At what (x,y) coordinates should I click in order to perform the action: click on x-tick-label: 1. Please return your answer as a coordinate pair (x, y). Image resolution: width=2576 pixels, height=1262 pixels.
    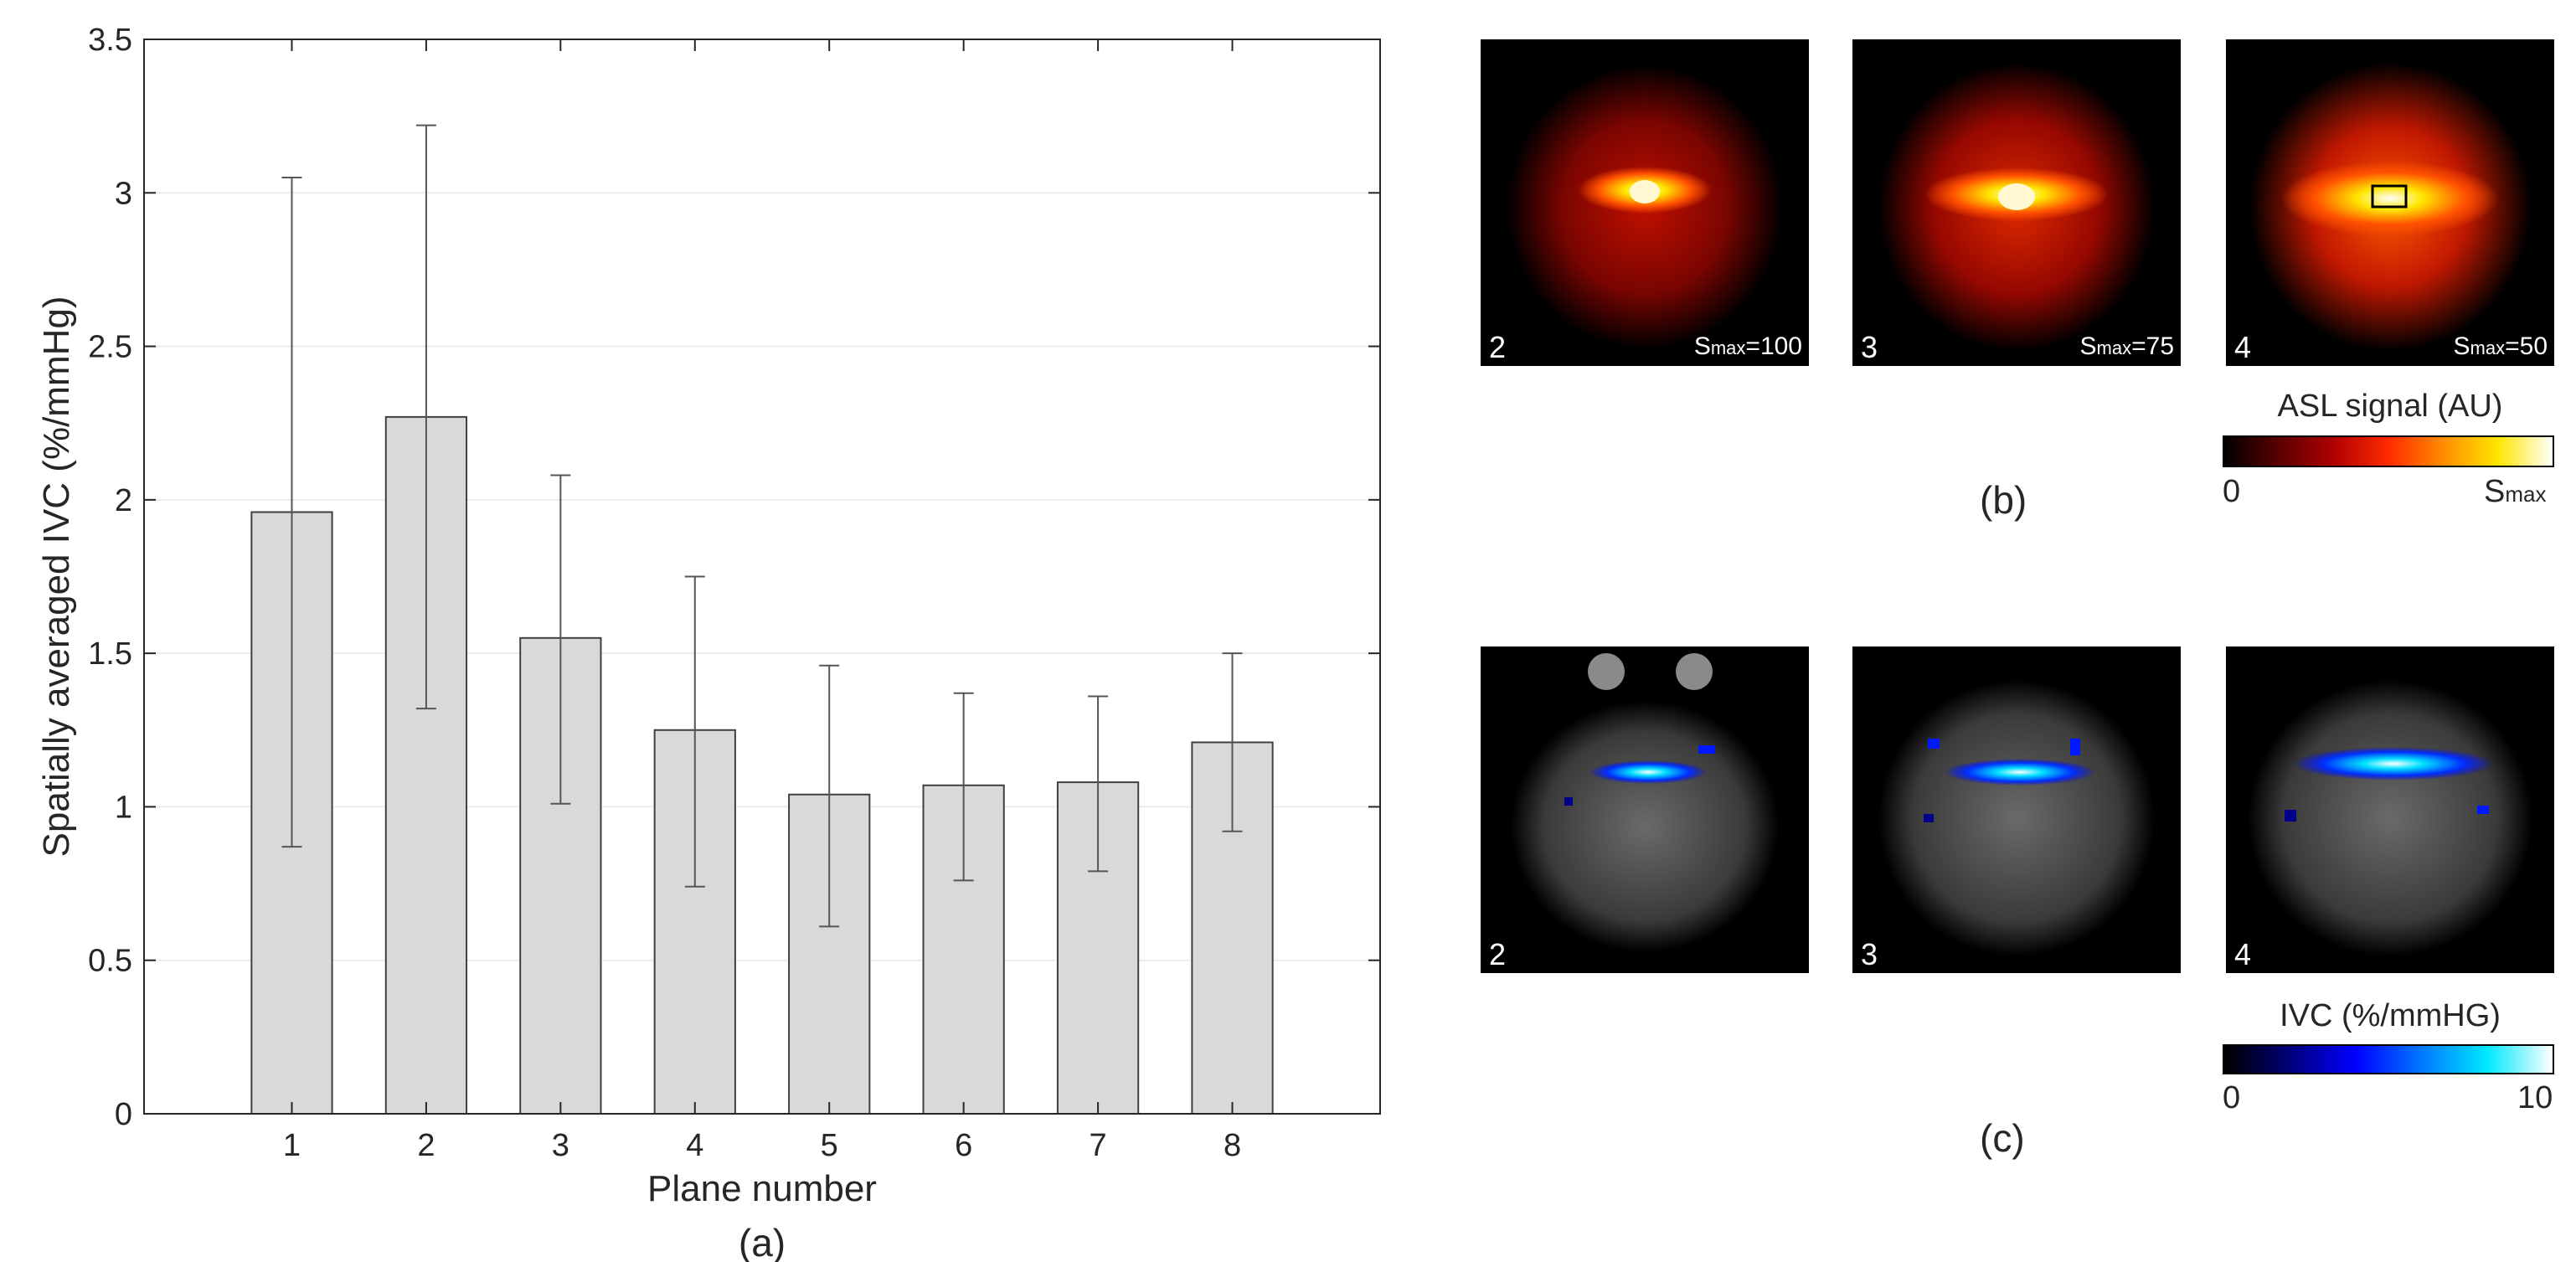
    Looking at the image, I should click on (292, 1146).